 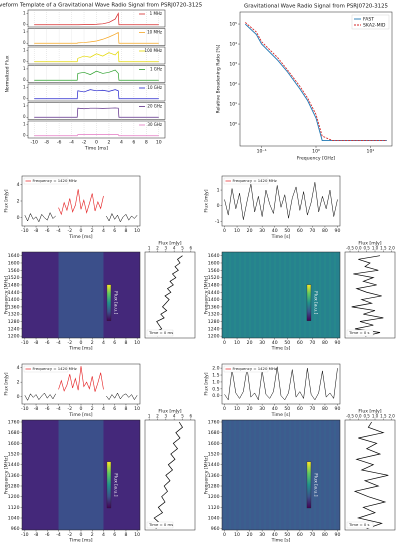 What do you see at coordinates (215, 389) in the screenshot?
I see `y-tick-label: 0.5` at bounding box center [215, 389].